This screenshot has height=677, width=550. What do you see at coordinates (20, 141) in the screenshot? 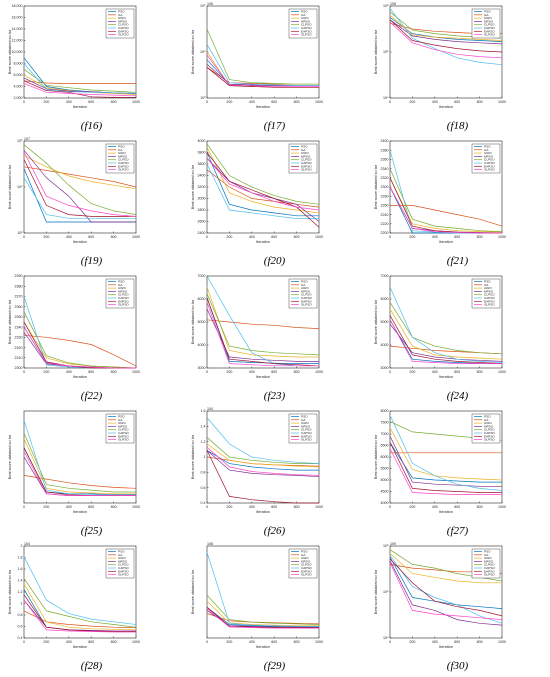
I see `y-tick-label: 10⁶` at bounding box center [20, 141].